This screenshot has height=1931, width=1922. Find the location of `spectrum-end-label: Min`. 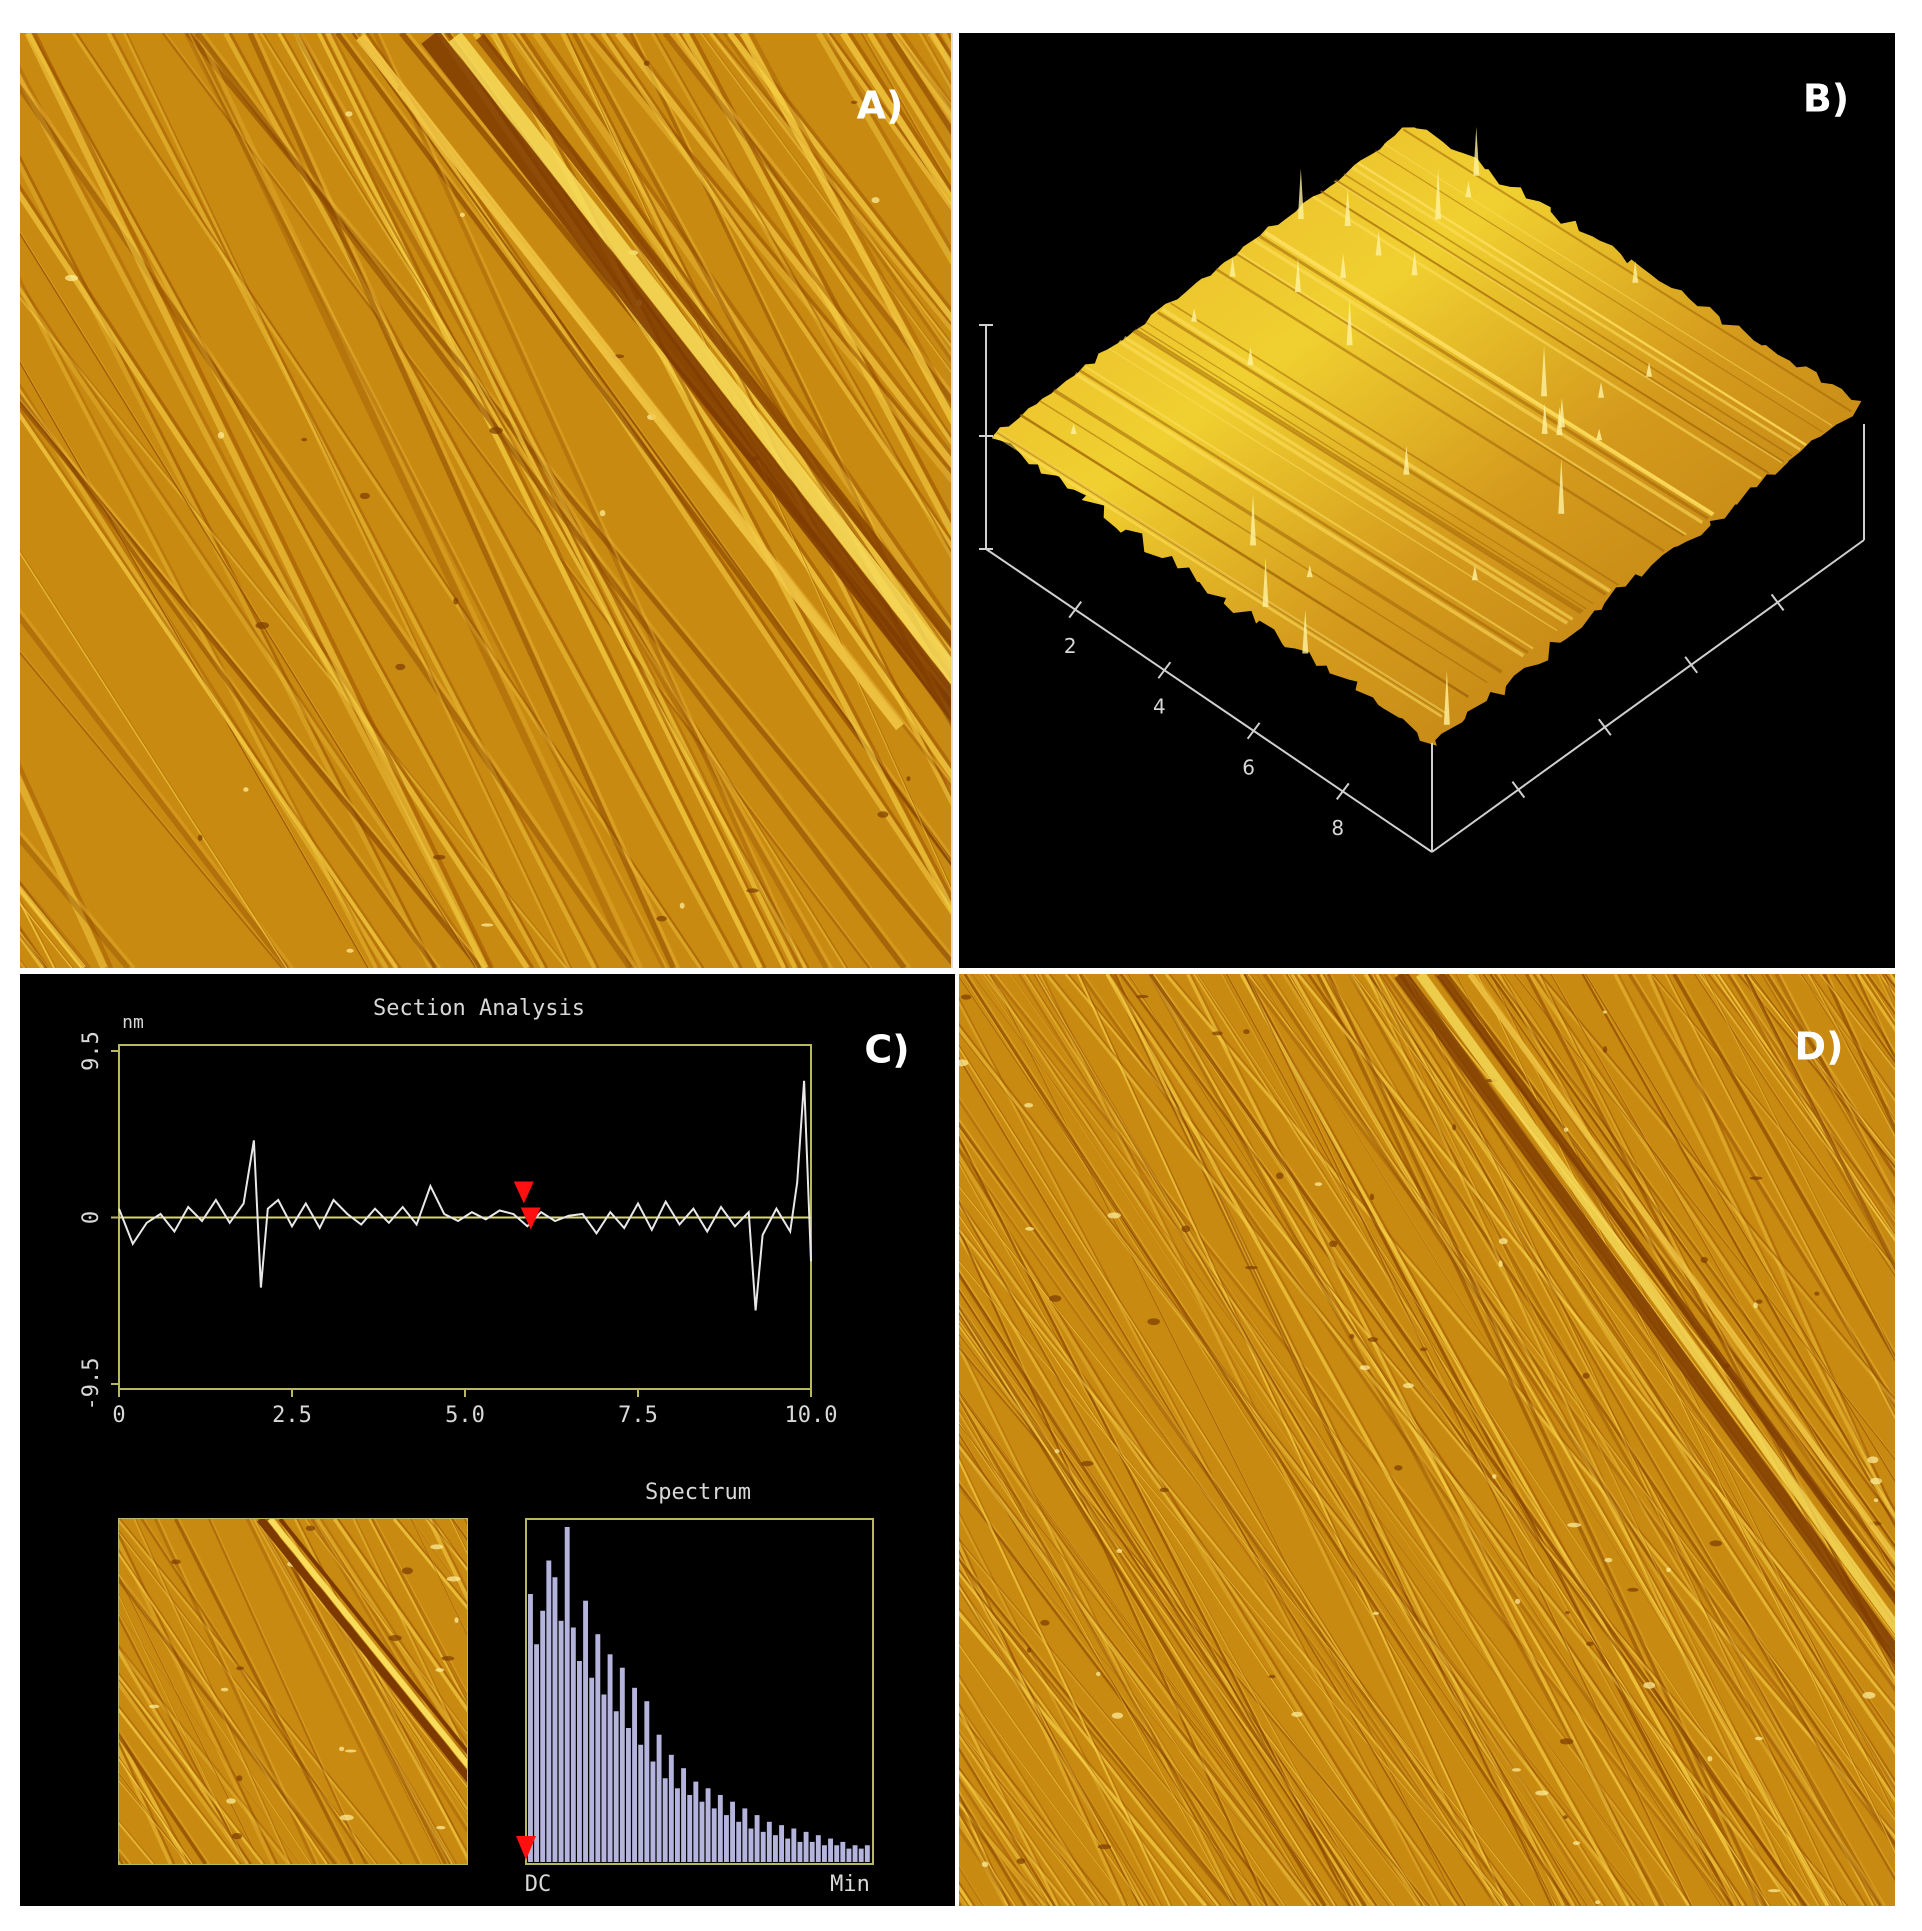

spectrum-end-label: Min is located at coordinates (850, 1884).